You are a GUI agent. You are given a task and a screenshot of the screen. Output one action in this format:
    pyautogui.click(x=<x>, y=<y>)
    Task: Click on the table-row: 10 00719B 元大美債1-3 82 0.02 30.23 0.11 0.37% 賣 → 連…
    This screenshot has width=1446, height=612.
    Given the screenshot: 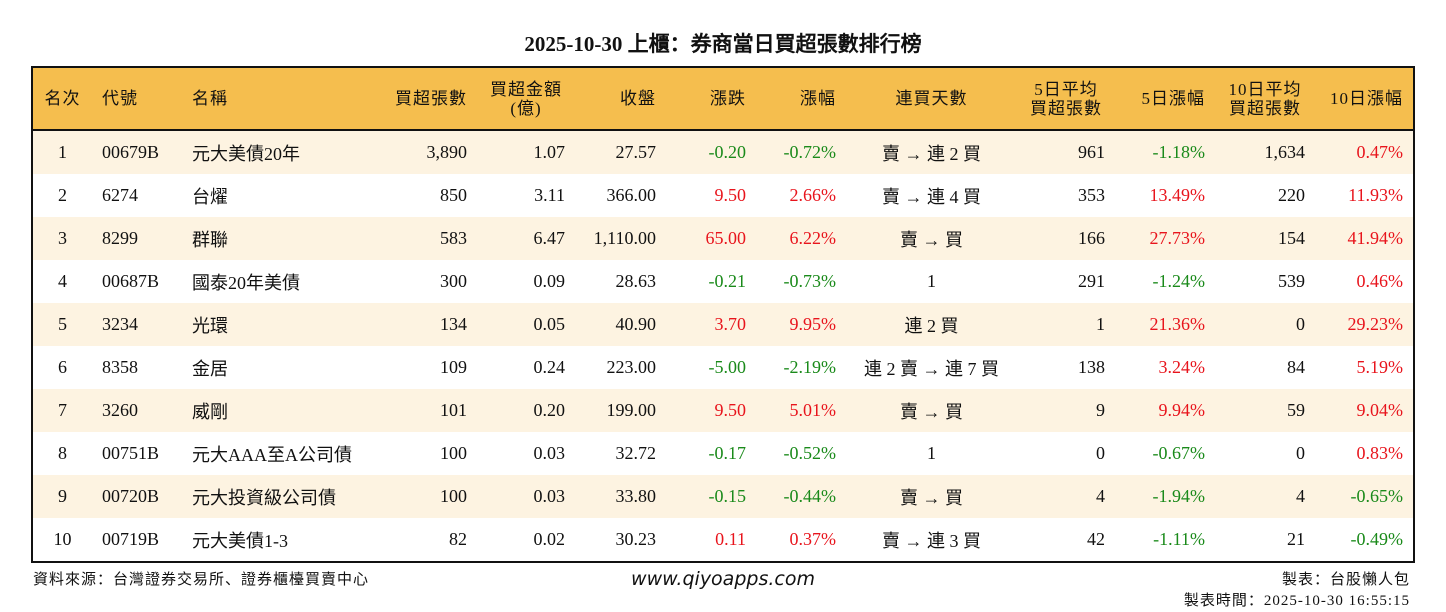 What is the action you would take?
    pyautogui.click(x=723, y=539)
    